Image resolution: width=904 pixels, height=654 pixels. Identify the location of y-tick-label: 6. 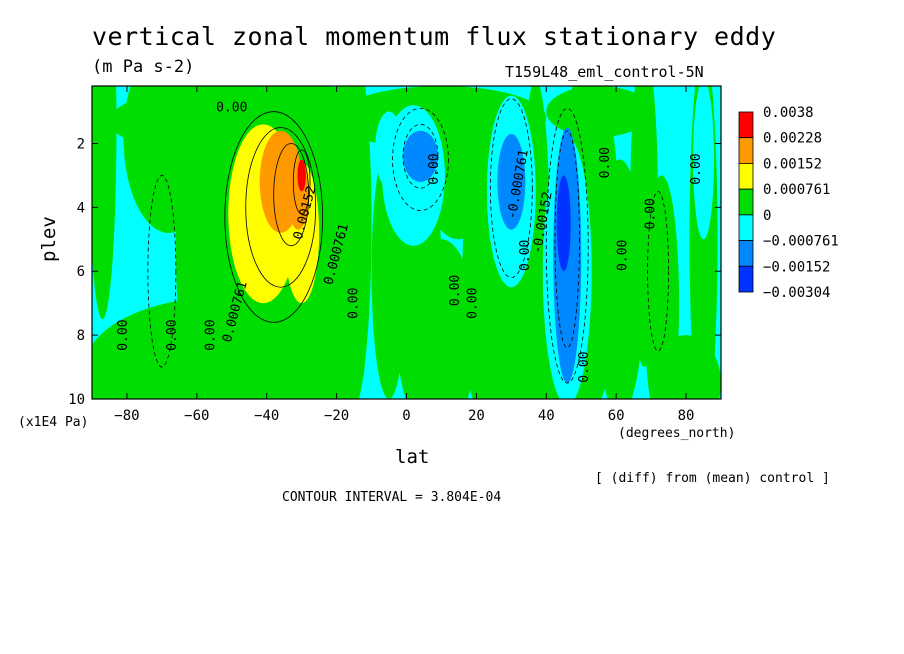
(81, 272).